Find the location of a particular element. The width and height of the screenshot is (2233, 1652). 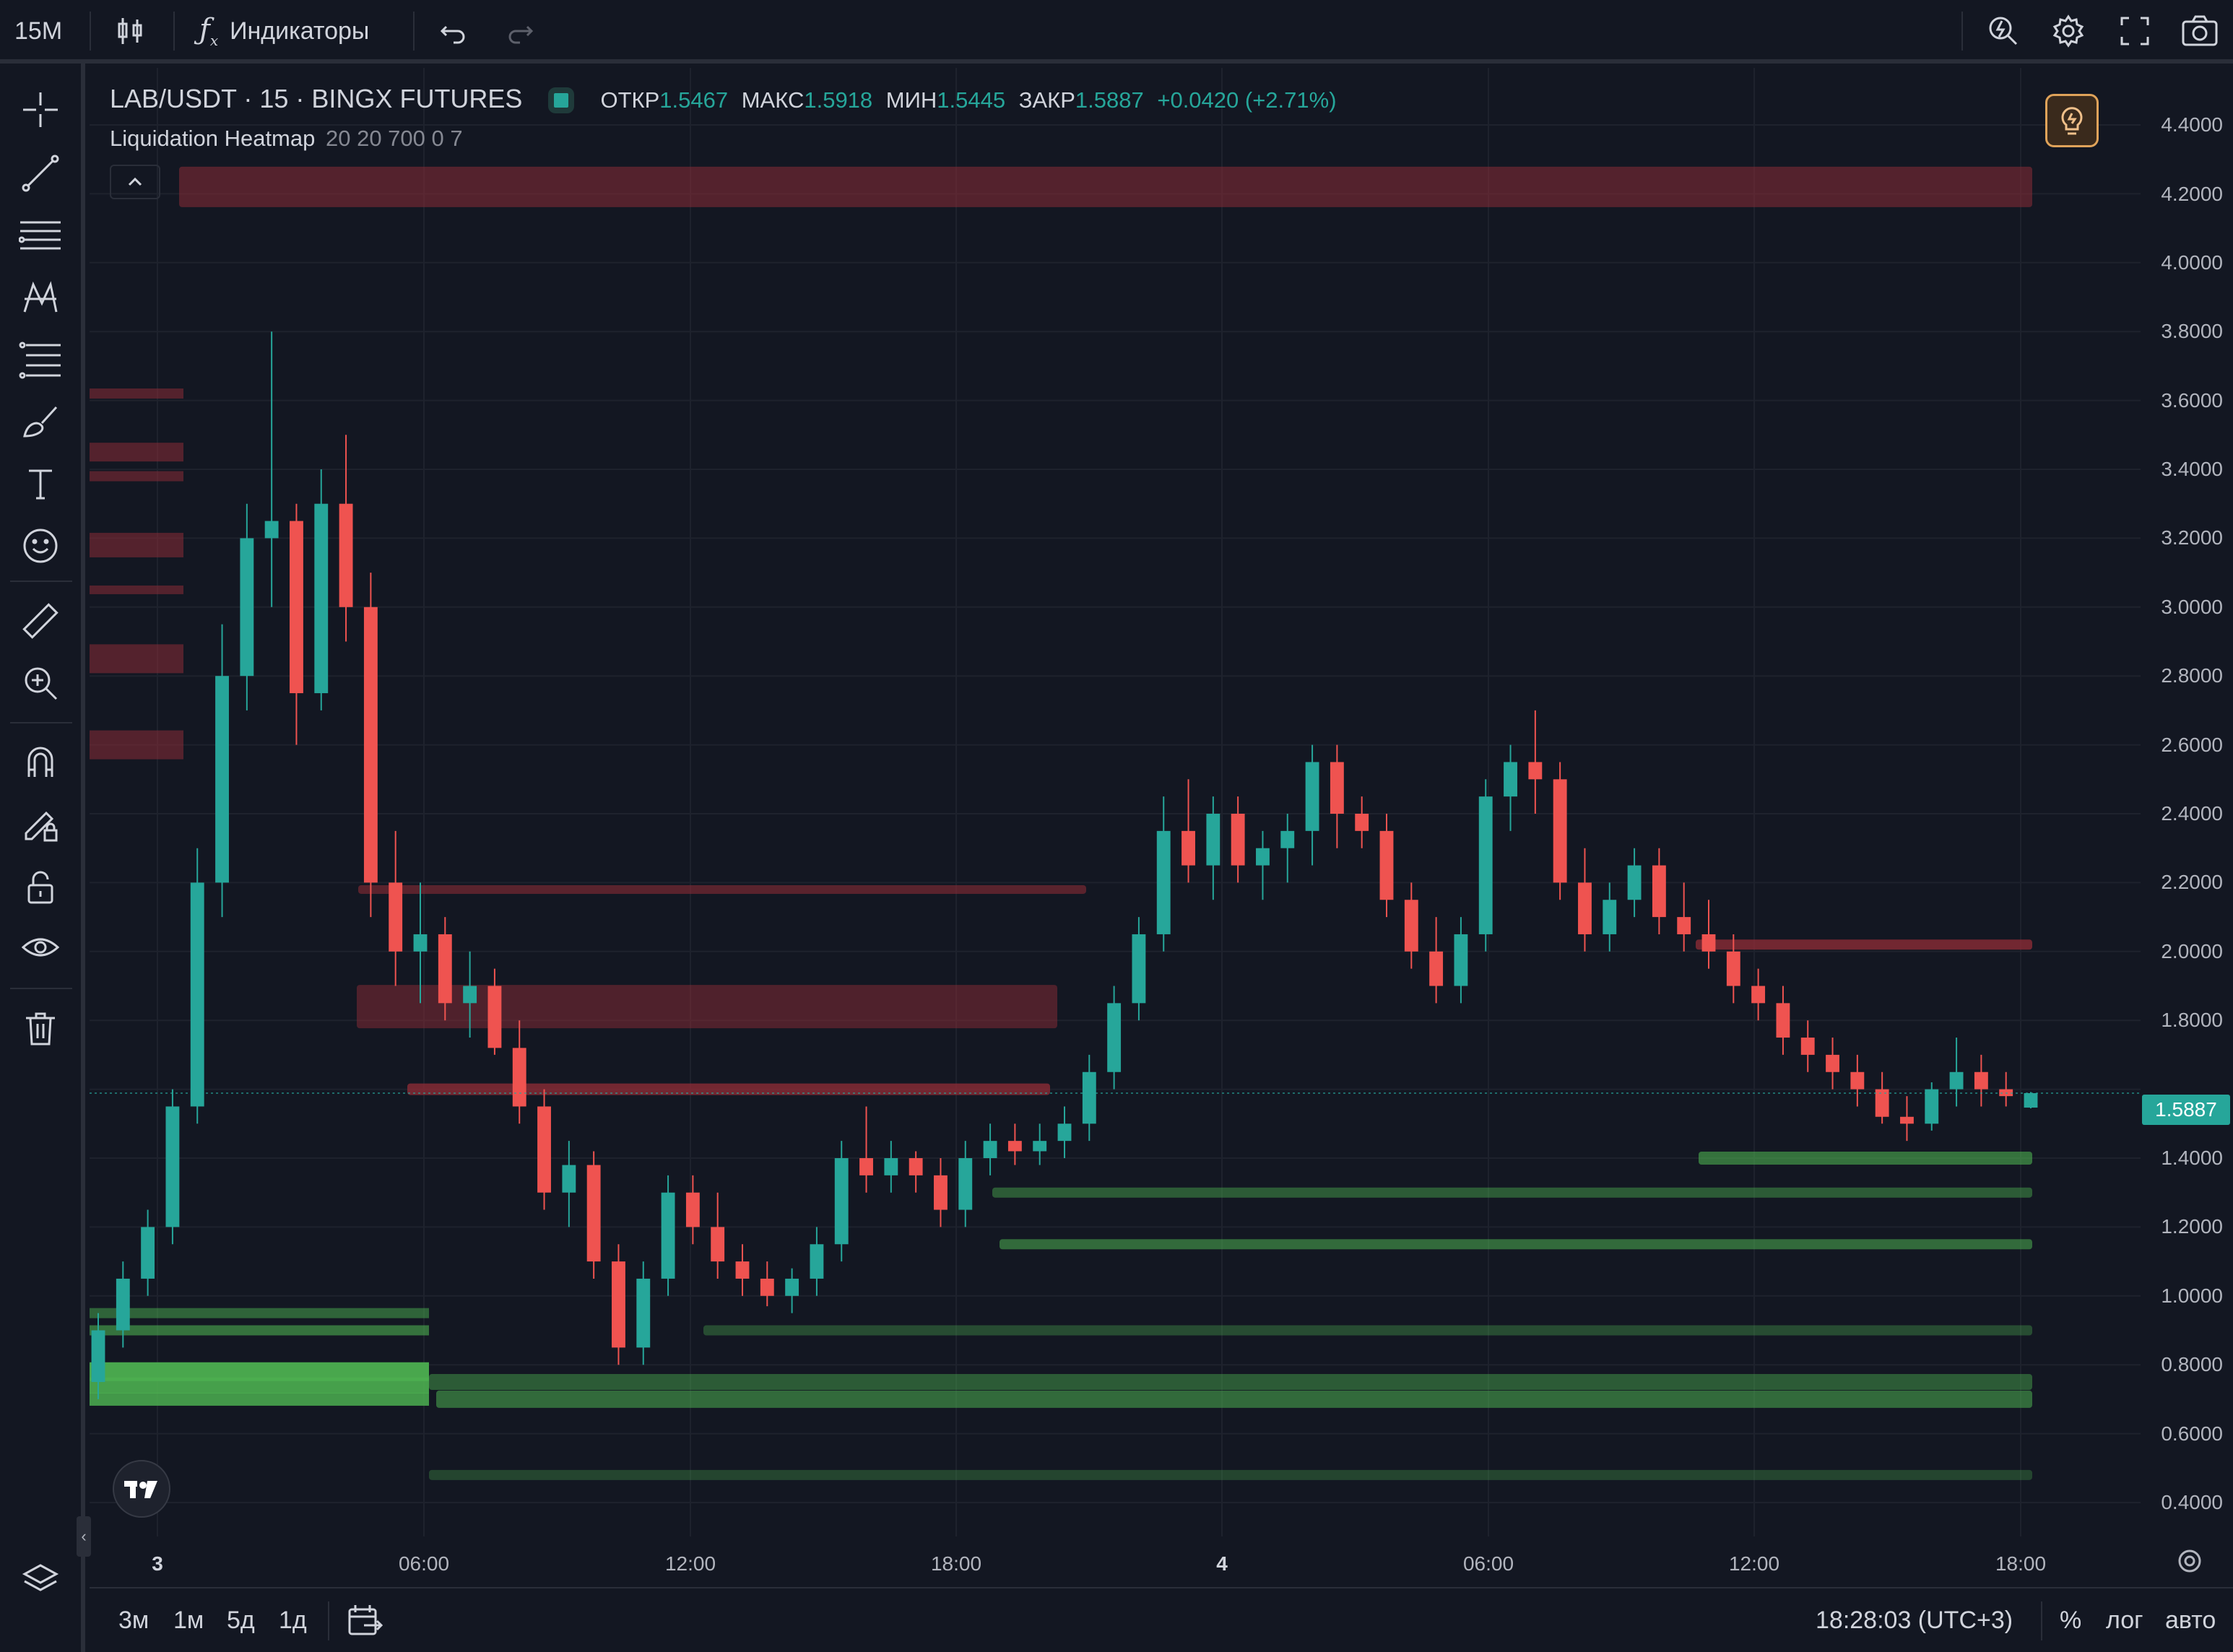

pattern-tool-icon is located at coordinates (40, 297).